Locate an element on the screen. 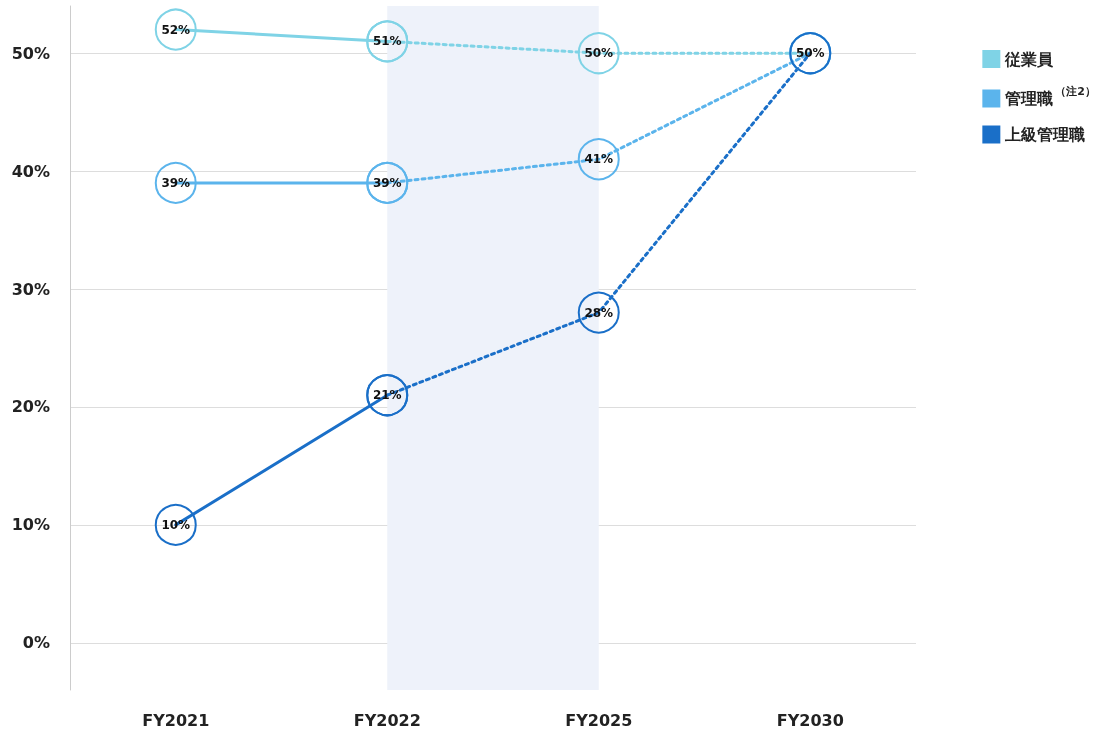  y-tick-label: 40% is located at coordinates (30, 171).